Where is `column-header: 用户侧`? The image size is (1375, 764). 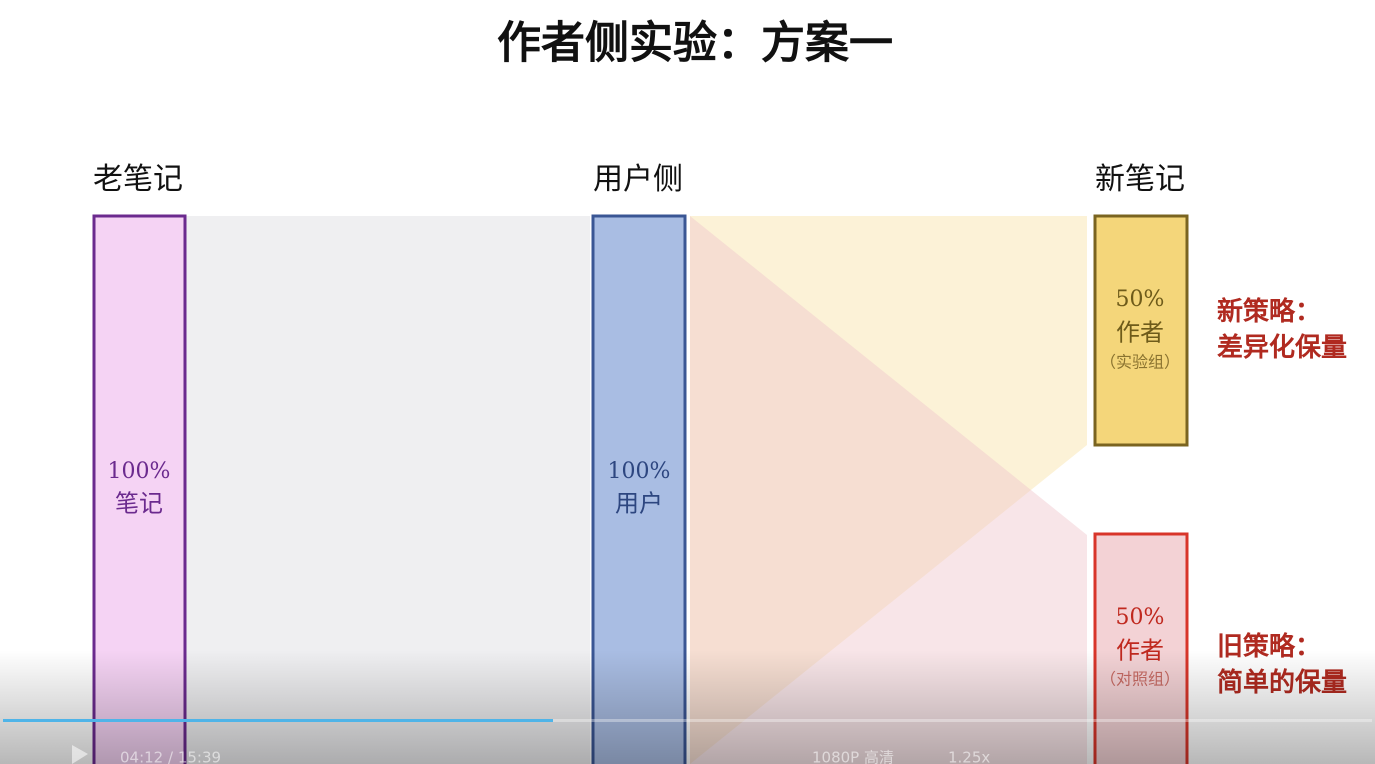 column-header: 用户侧 is located at coordinates (638, 179).